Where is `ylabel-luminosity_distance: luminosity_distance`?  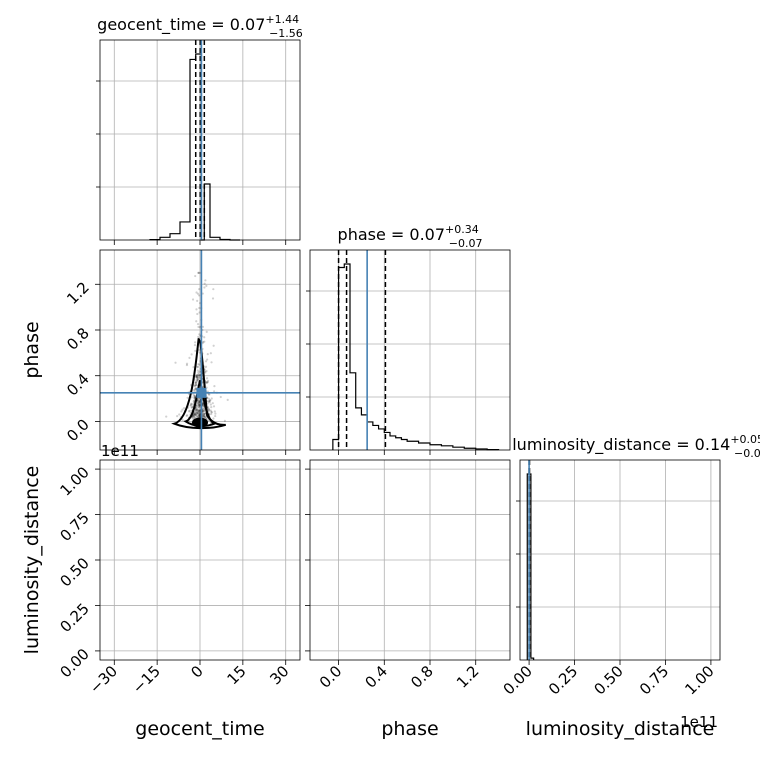 ylabel-luminosity_distance: luminosity_distance is located at coordinates (32, 560).